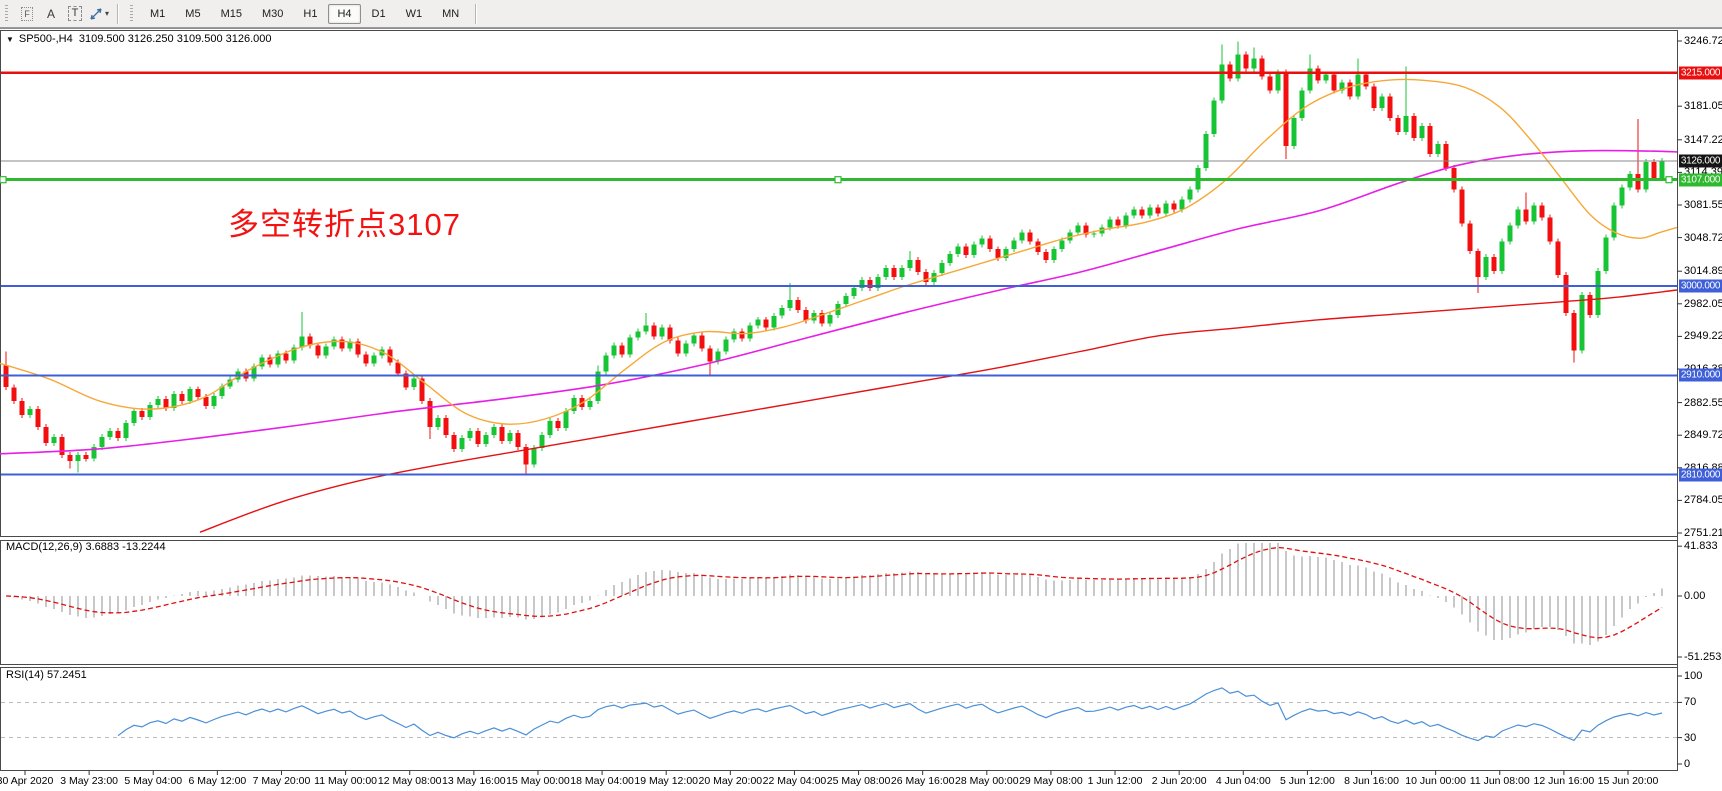 The image size is (1722, 791). I want to click on price-axis-label: 3181.055, so click(1703, 106).